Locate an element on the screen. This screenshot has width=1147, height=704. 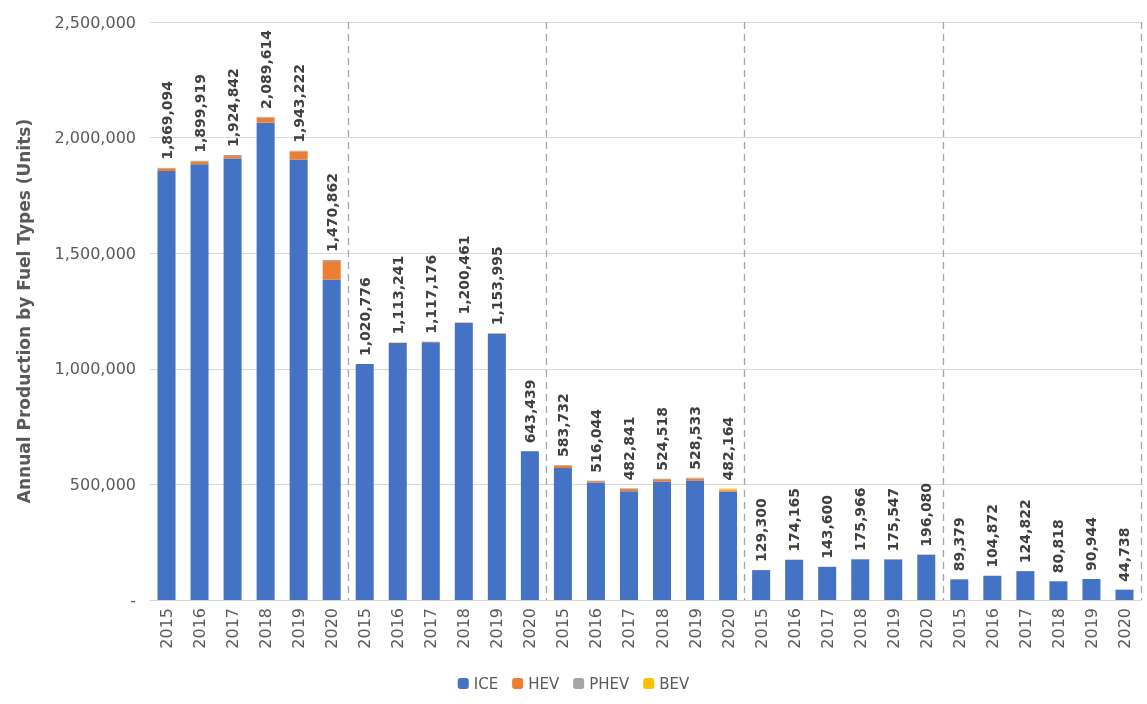
total-label: 80,818 is located at coordinates (1058, 546).